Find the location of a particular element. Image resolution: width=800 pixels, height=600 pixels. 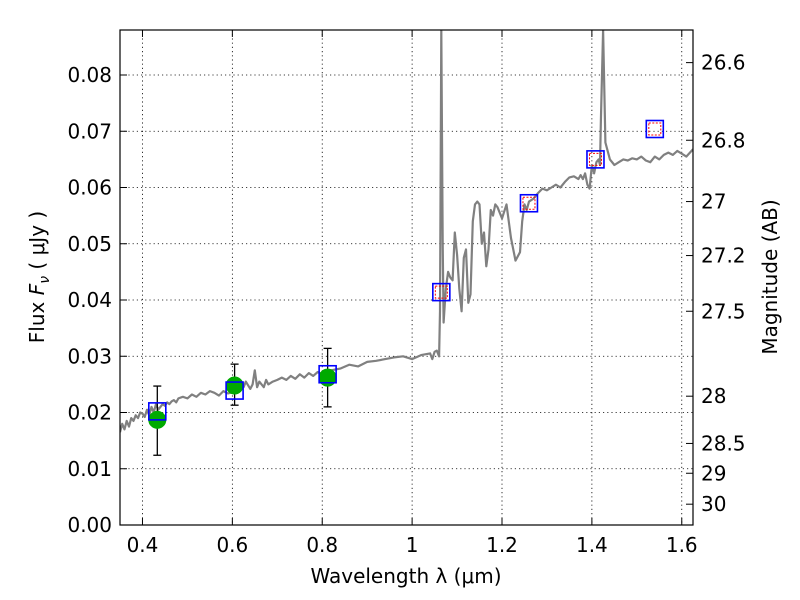

y-axis-label: Flux Fν ( μJy ) is located at coordinates (39, 277).